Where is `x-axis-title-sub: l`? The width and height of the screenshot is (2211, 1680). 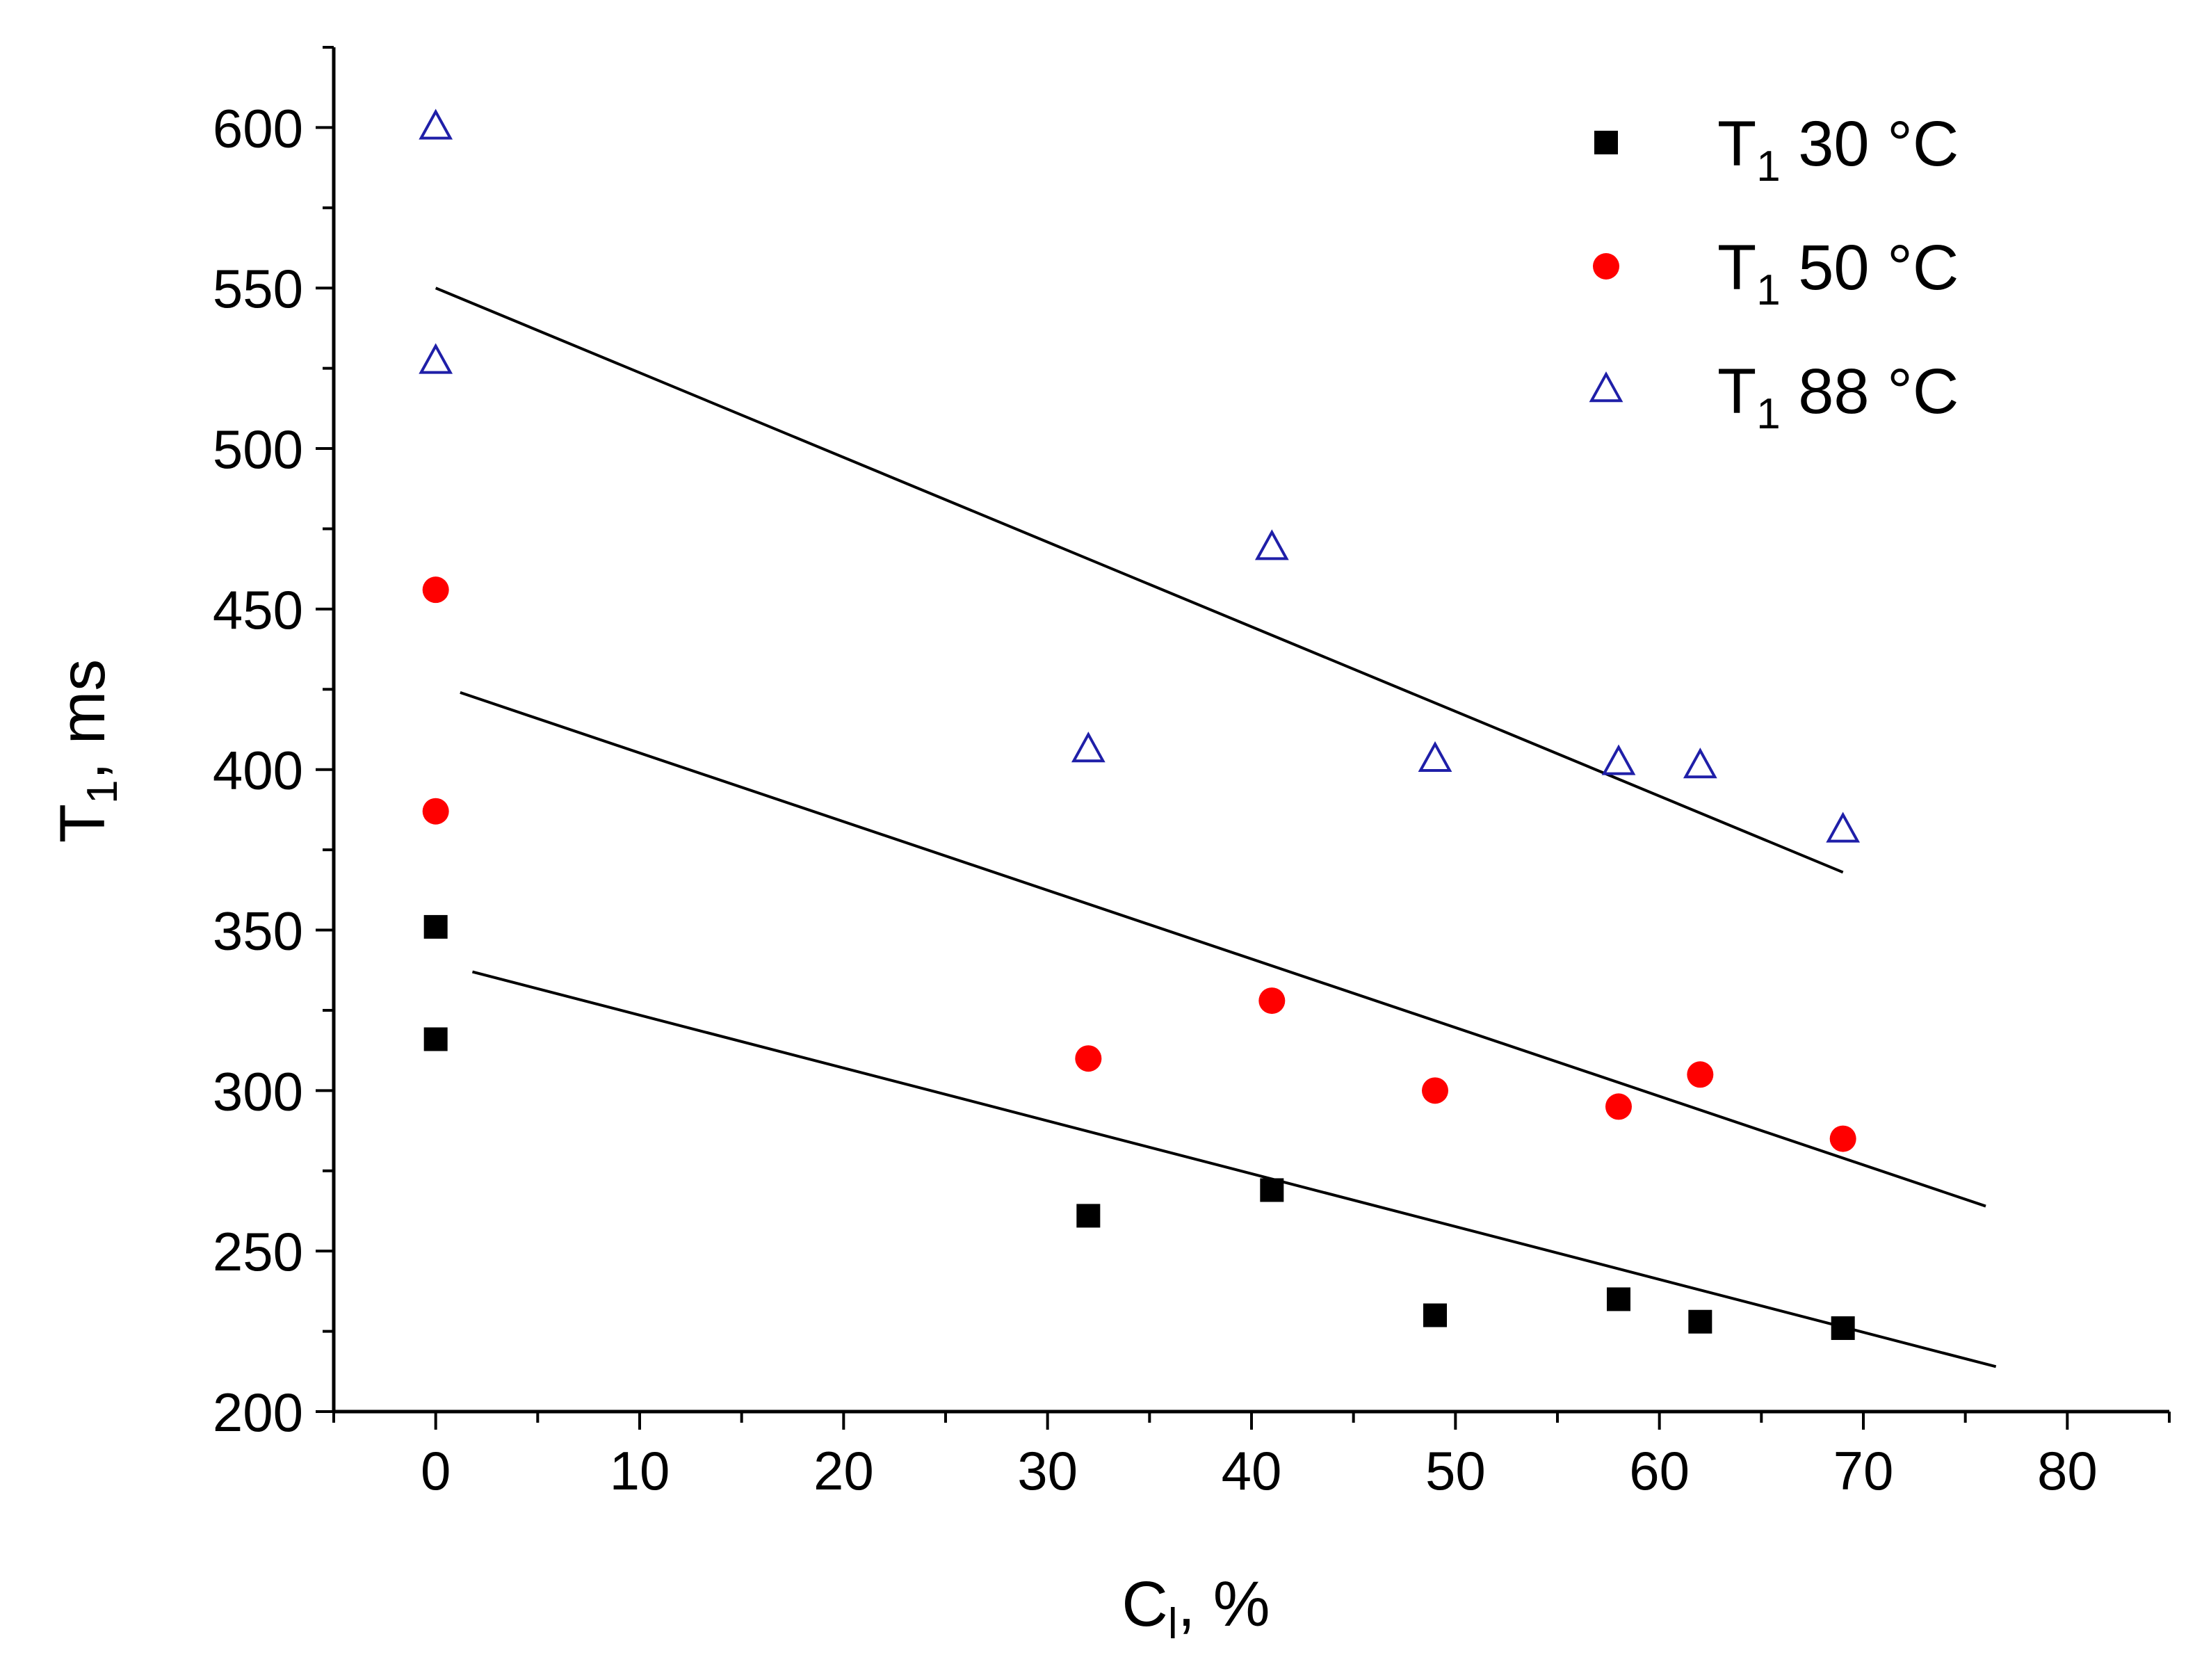 x-axis-title-sub: l is located at coordinates (1173, 1624).